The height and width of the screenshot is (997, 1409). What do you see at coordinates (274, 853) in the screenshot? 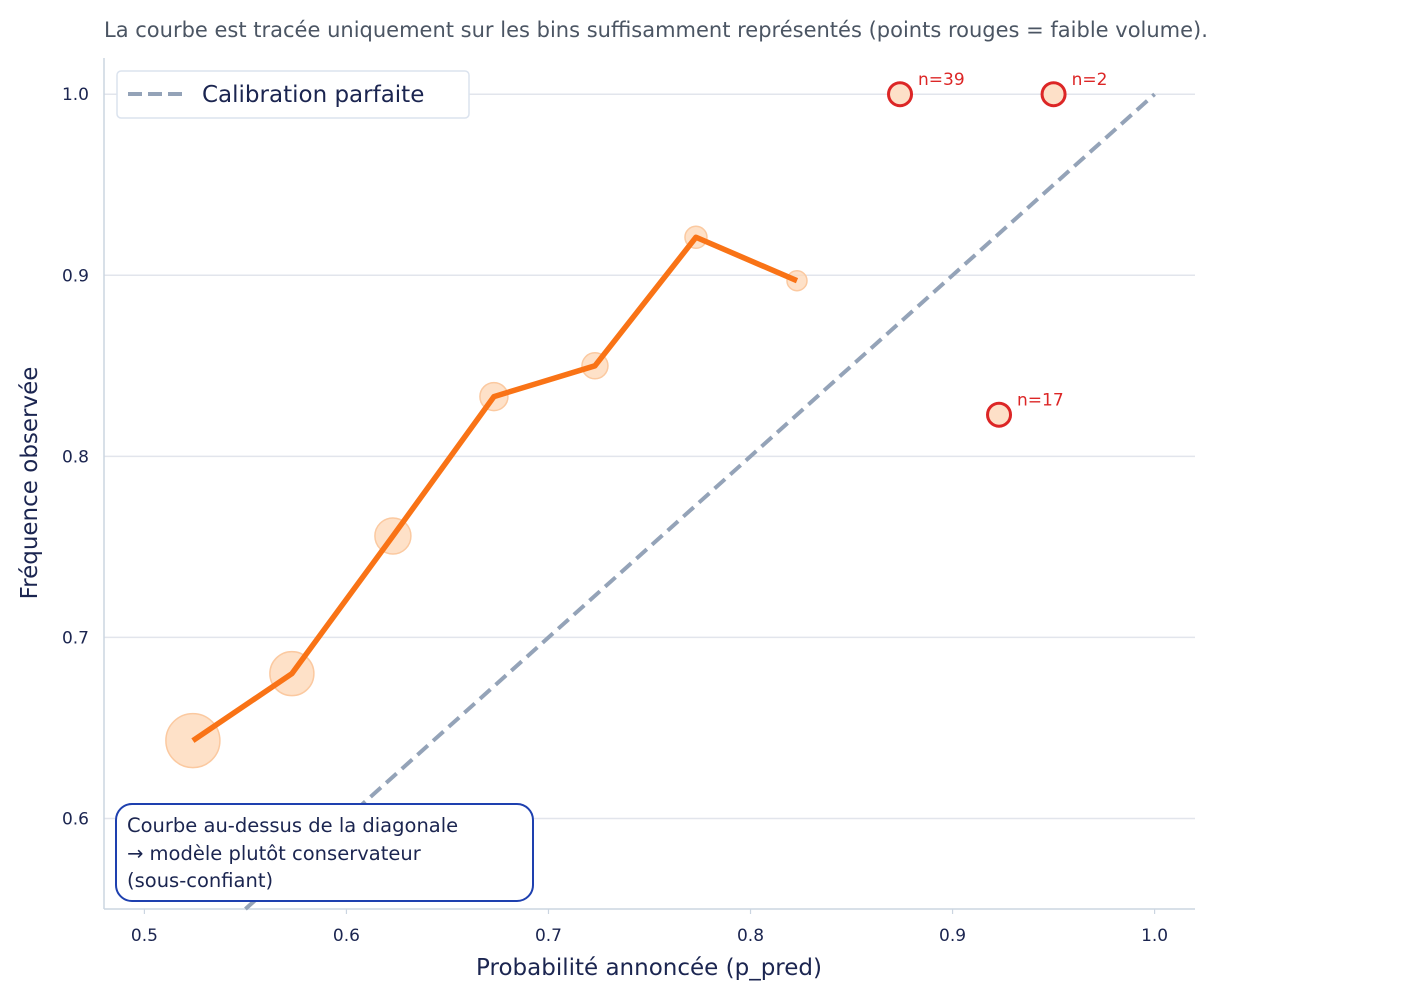
I see `annotation-line-2: → modèle plutôt conservateur` at bounding box center [274, 853].